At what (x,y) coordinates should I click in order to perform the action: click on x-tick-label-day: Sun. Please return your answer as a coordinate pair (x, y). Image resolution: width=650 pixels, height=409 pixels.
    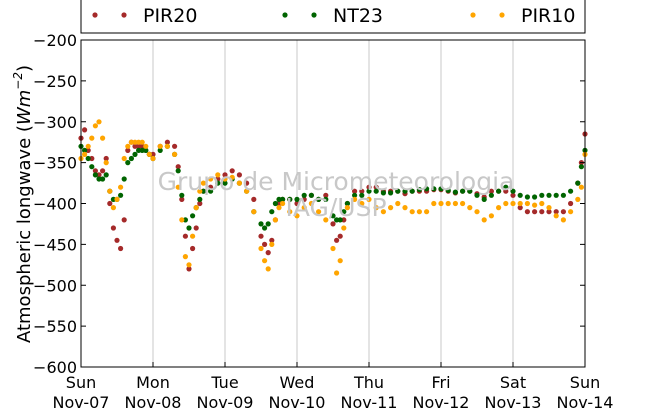
    Looking at the image, I should click on (81, 382).